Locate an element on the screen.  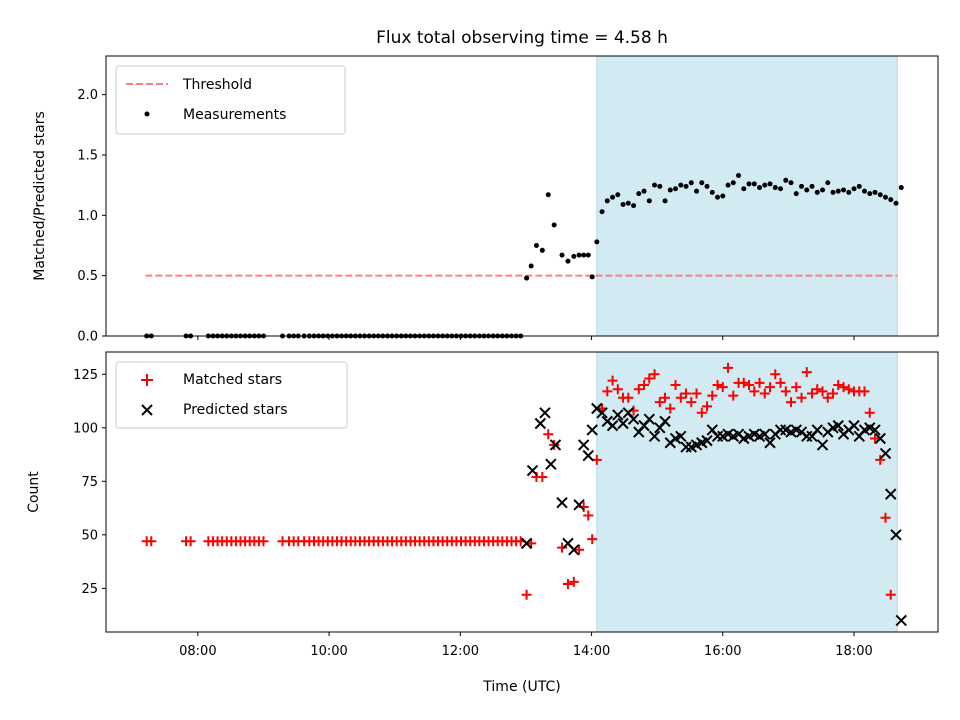
x-tick-label: 12:00 is located at coordinates (460, 651).